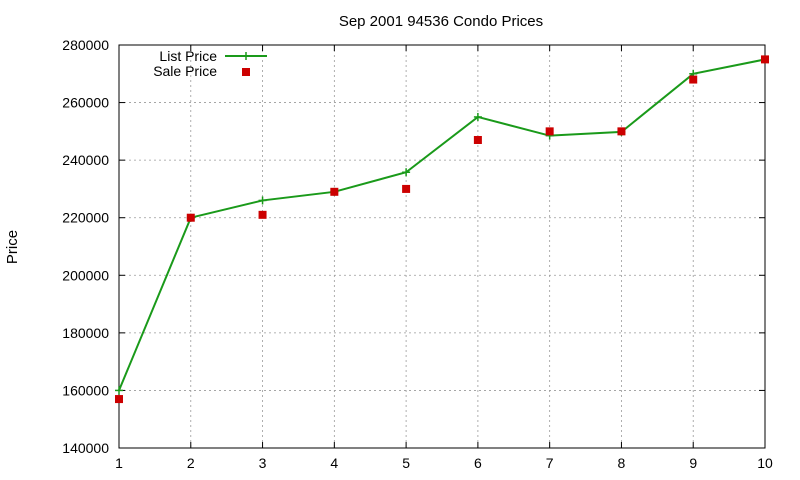  Describe the element at coordinates (85, 103) in the screenshot. I see `y-tick-label: 260000` at that location.